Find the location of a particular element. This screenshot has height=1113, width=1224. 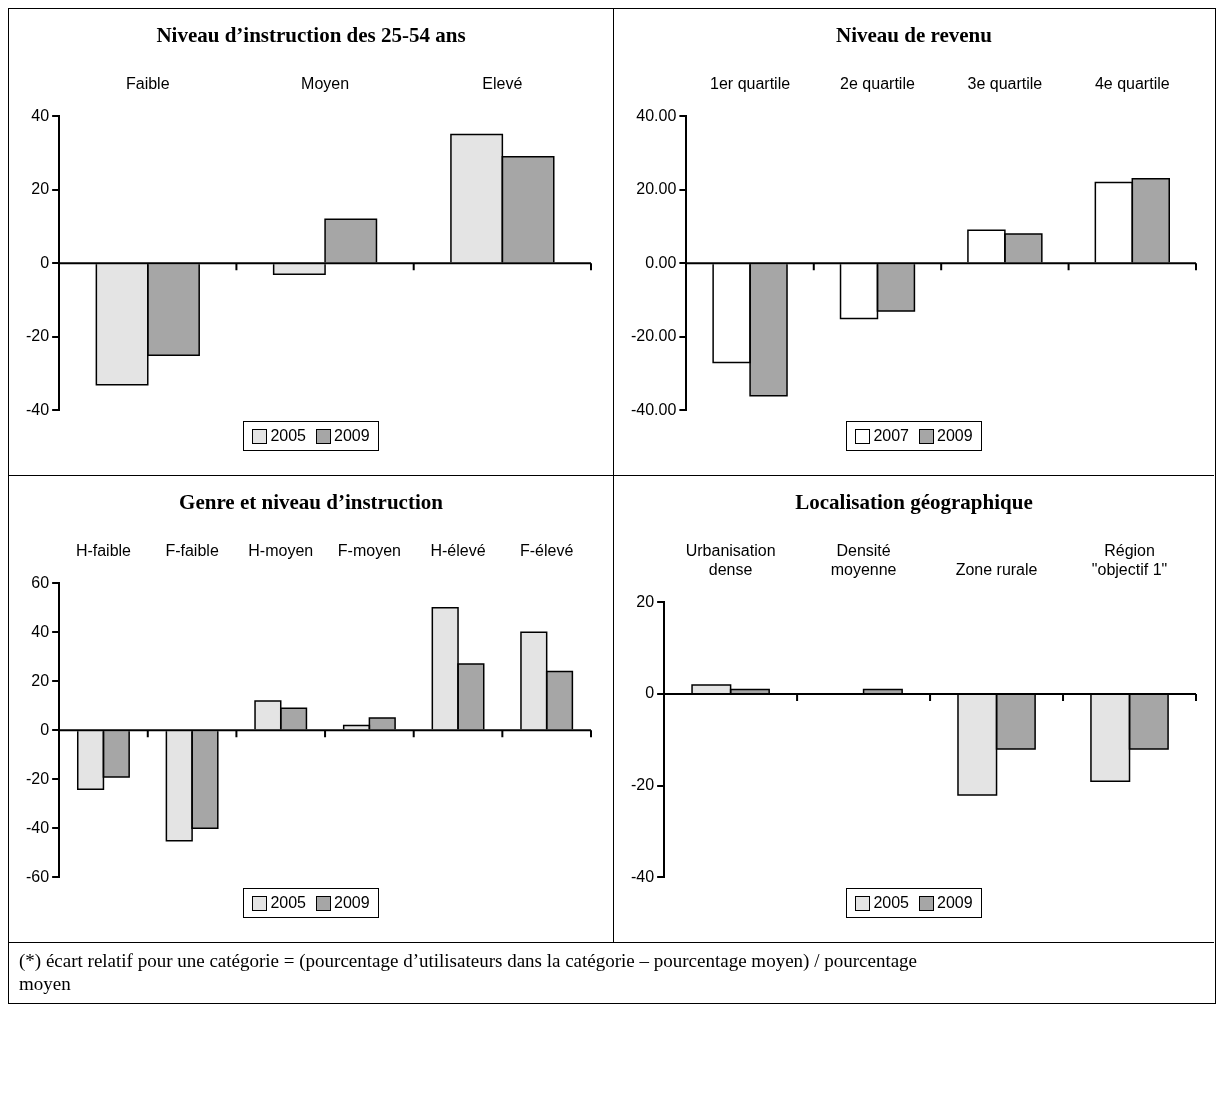

chart-title: Niveau d’instruction des 25-54 ans is located at coordinates (311, 35).